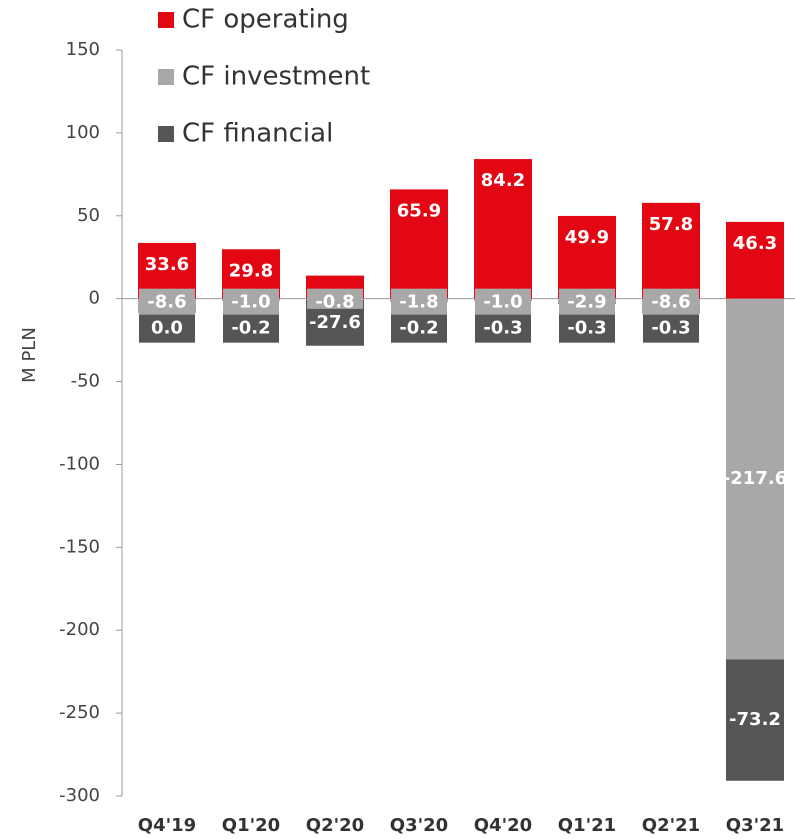 Image resolution: width=795 pixels, height=839 pixels. What do you see at coordinates (251, 825) in the screenshot?
I see `x-tick-label: Q1'20` at bounding box center [251, 825].